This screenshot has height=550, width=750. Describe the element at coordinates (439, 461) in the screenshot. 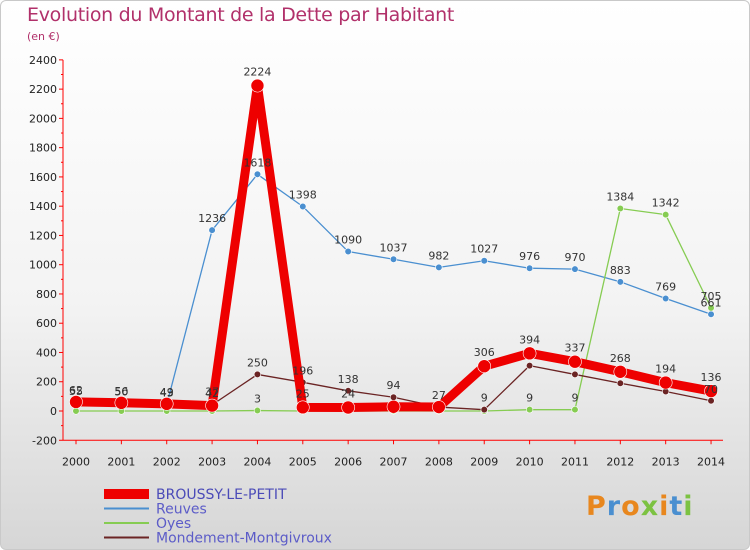

I see `x-tick-label: 2008` at that location.